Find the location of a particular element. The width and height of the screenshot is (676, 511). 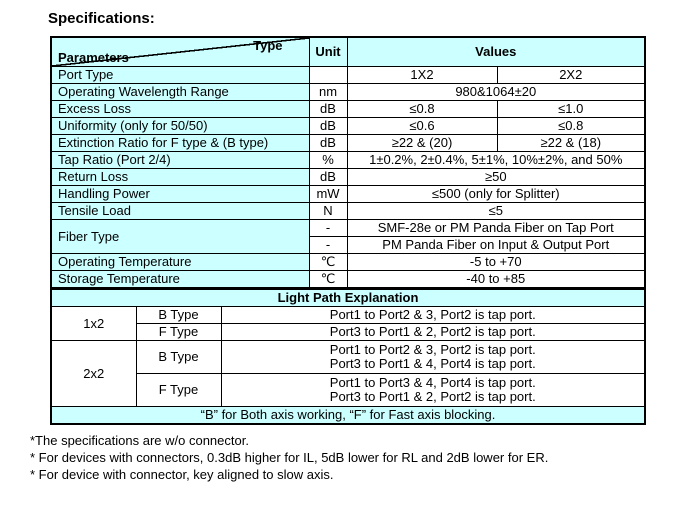

unit-cell is located at coordinates (328, 75).